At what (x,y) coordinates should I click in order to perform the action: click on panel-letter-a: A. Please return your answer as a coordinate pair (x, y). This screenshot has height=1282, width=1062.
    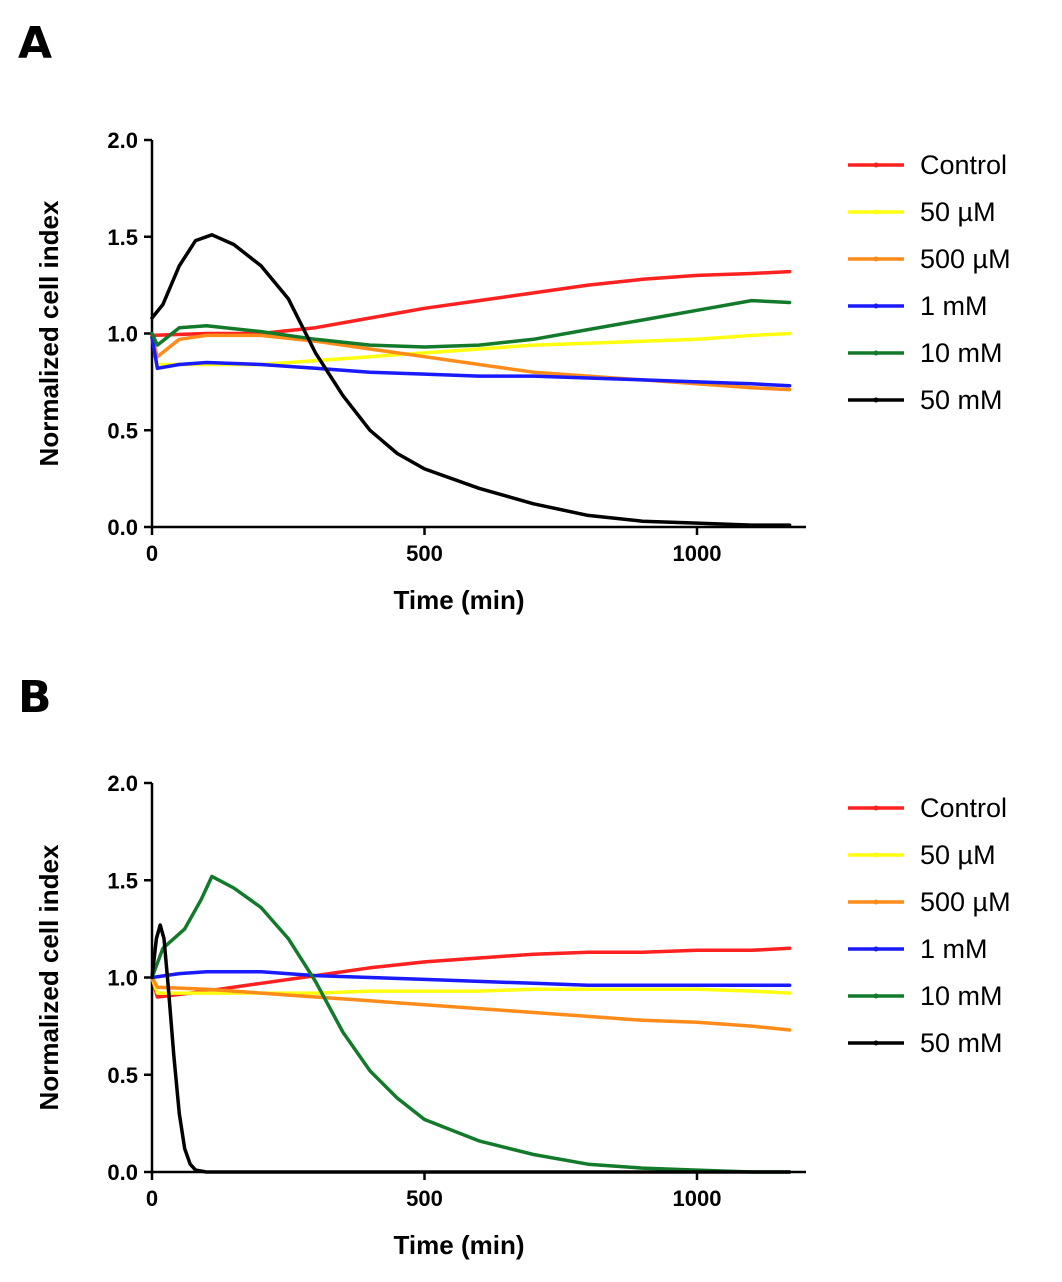
    Looking at the image, I should click on (35, 43).